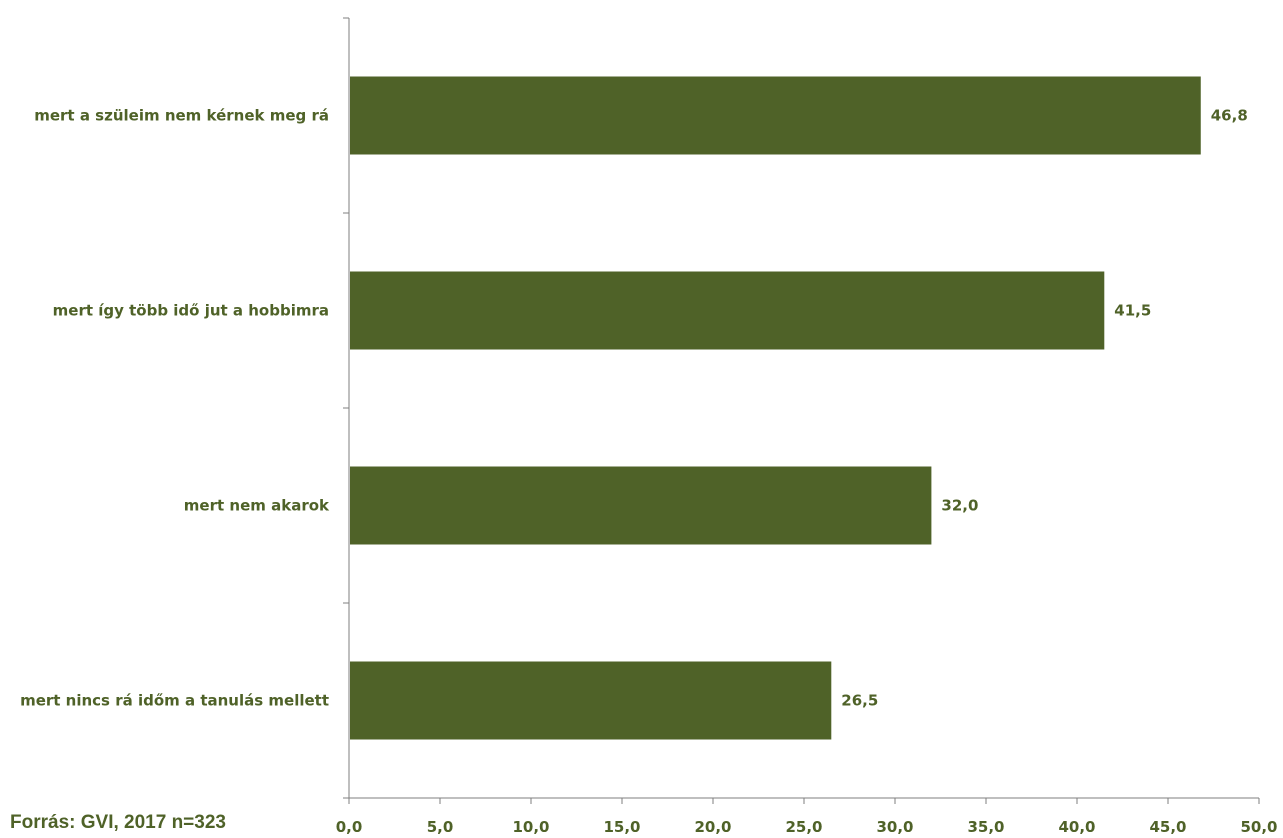 Image resolution: width=1283 pixels, height=838 pixels. I want to click on value-label: 46,8, so click(1229, 116).